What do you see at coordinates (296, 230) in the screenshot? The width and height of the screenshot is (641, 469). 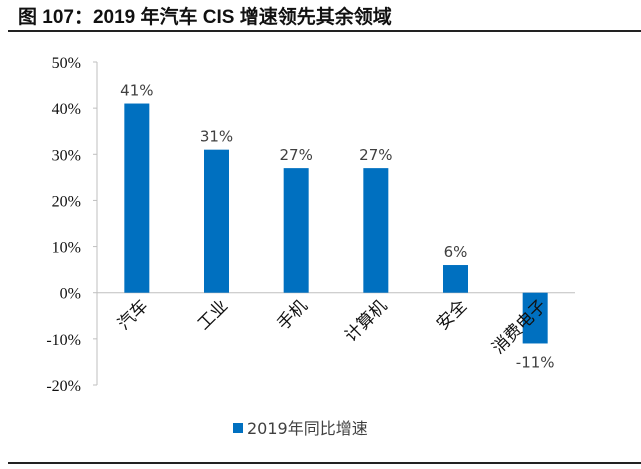 I see `bar-手机` at bounding box center [296, 230].